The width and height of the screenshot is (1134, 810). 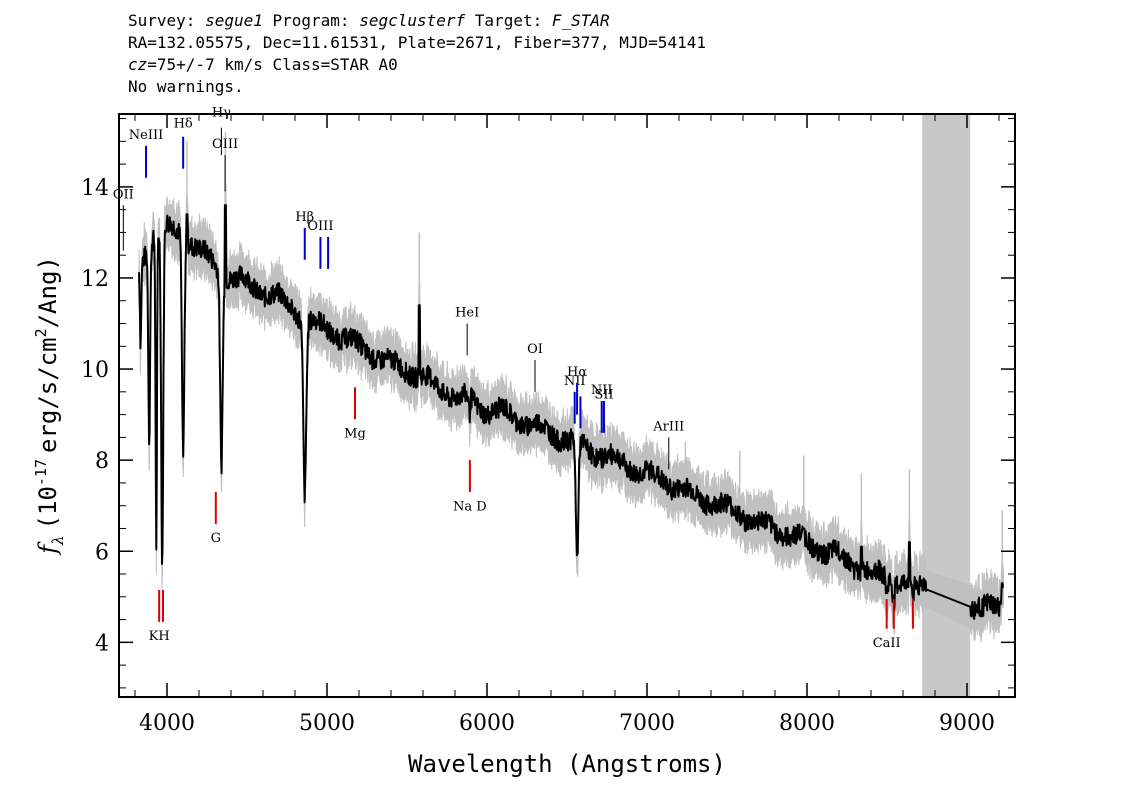 I want to click on survey-label: Survey:, so click(x=167, y=20).